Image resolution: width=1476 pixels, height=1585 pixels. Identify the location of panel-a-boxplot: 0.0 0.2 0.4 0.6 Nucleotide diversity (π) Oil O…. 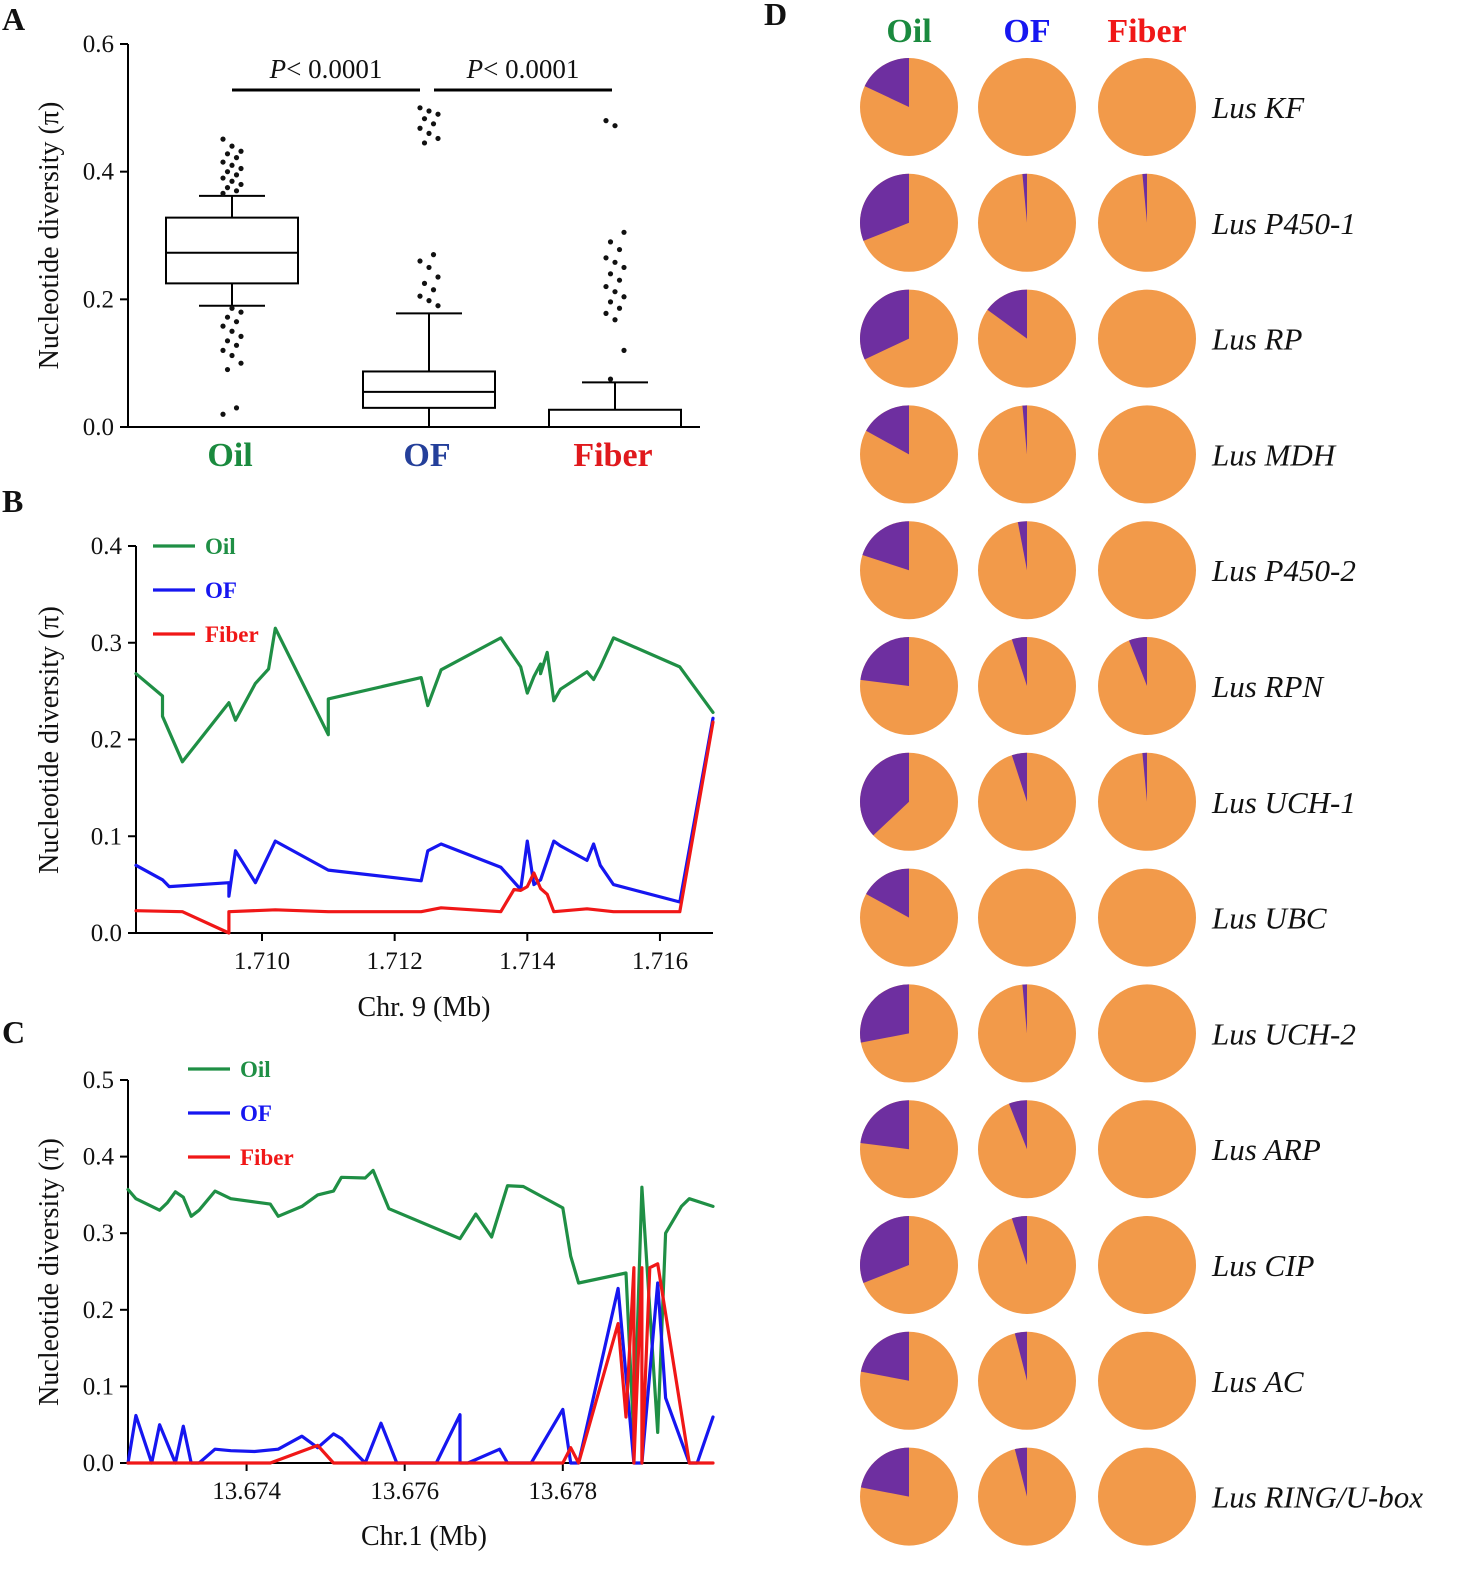
(367, 252).